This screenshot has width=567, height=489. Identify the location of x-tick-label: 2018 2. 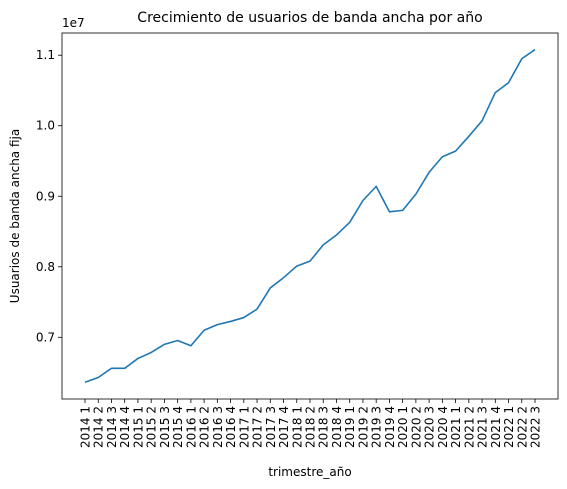
(311, 427).